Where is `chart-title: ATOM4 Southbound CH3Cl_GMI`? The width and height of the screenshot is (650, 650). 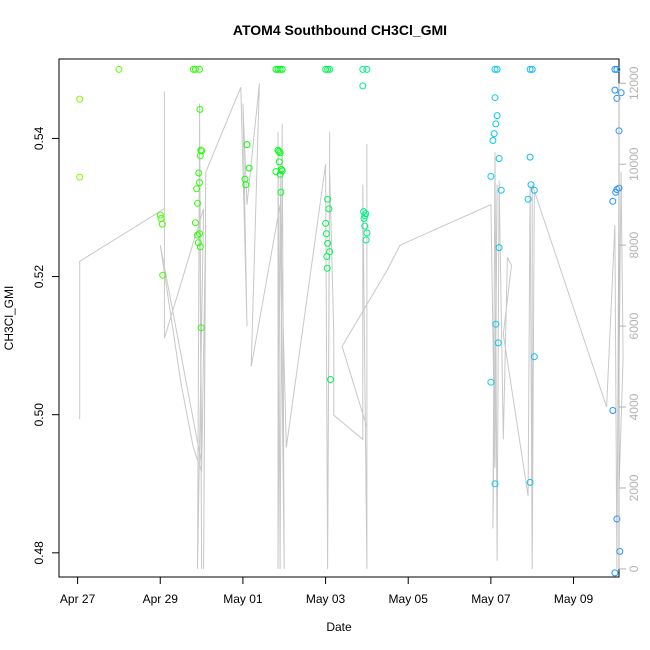
chart-title: ATOM4 Southbound CH3Cl_GMI is located at coordinates (340, 30).